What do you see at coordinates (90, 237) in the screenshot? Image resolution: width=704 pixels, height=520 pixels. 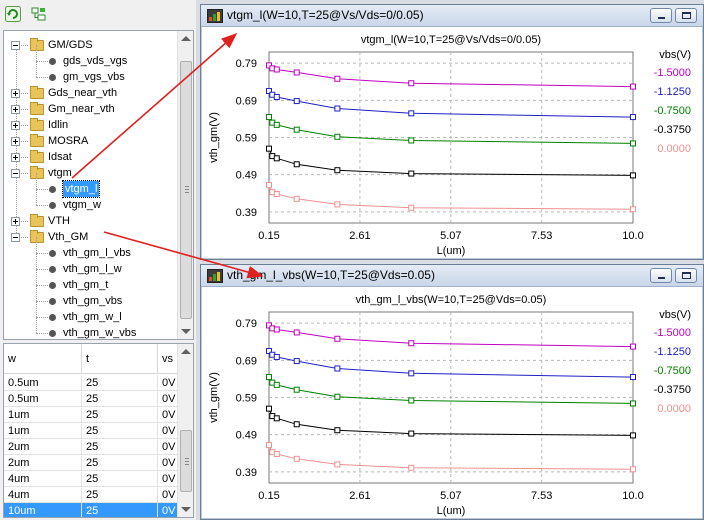 I see `tree-folder-vth-gm: Vth_GM` at bounding box center [90, 237].